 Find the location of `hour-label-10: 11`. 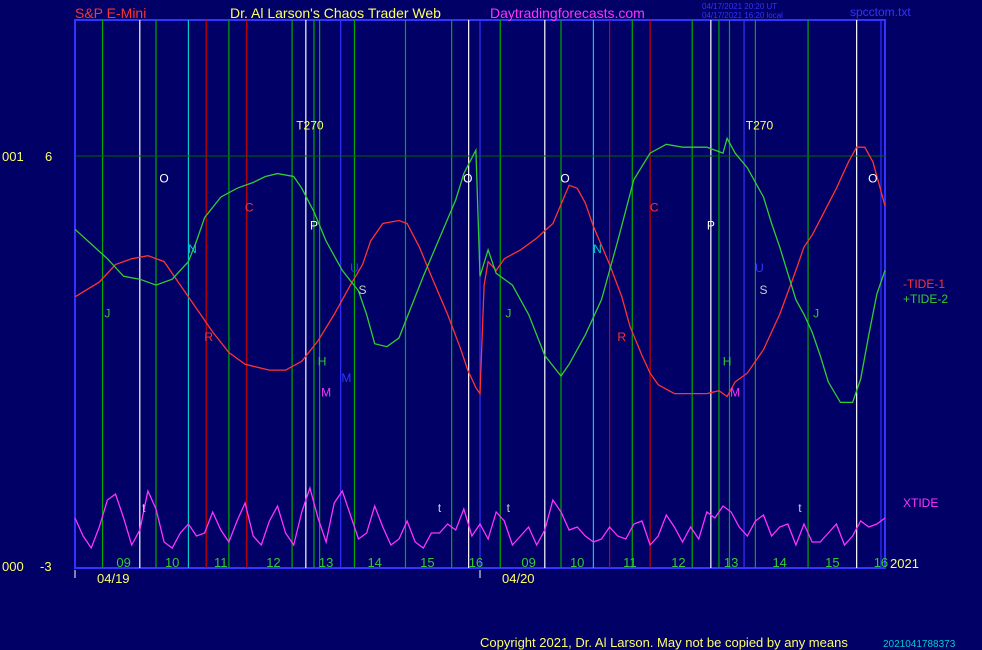

hour-label-10: 11 is located at coordinates (630, 562).